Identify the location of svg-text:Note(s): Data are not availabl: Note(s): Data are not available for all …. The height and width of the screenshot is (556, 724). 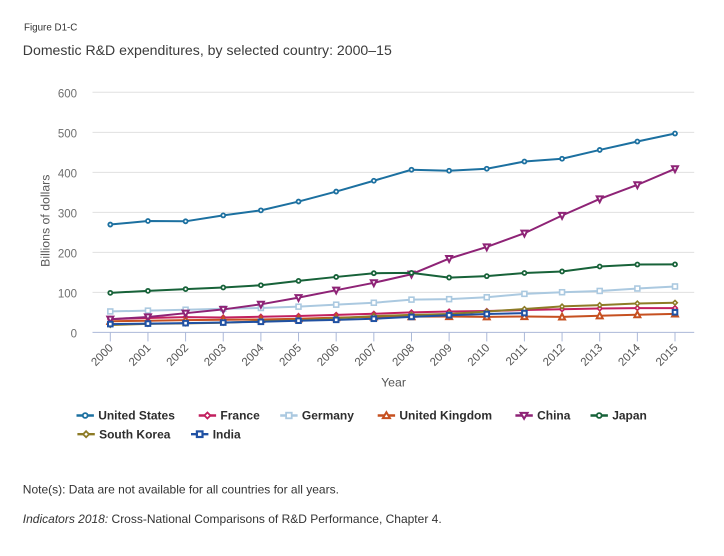
(181, 489).